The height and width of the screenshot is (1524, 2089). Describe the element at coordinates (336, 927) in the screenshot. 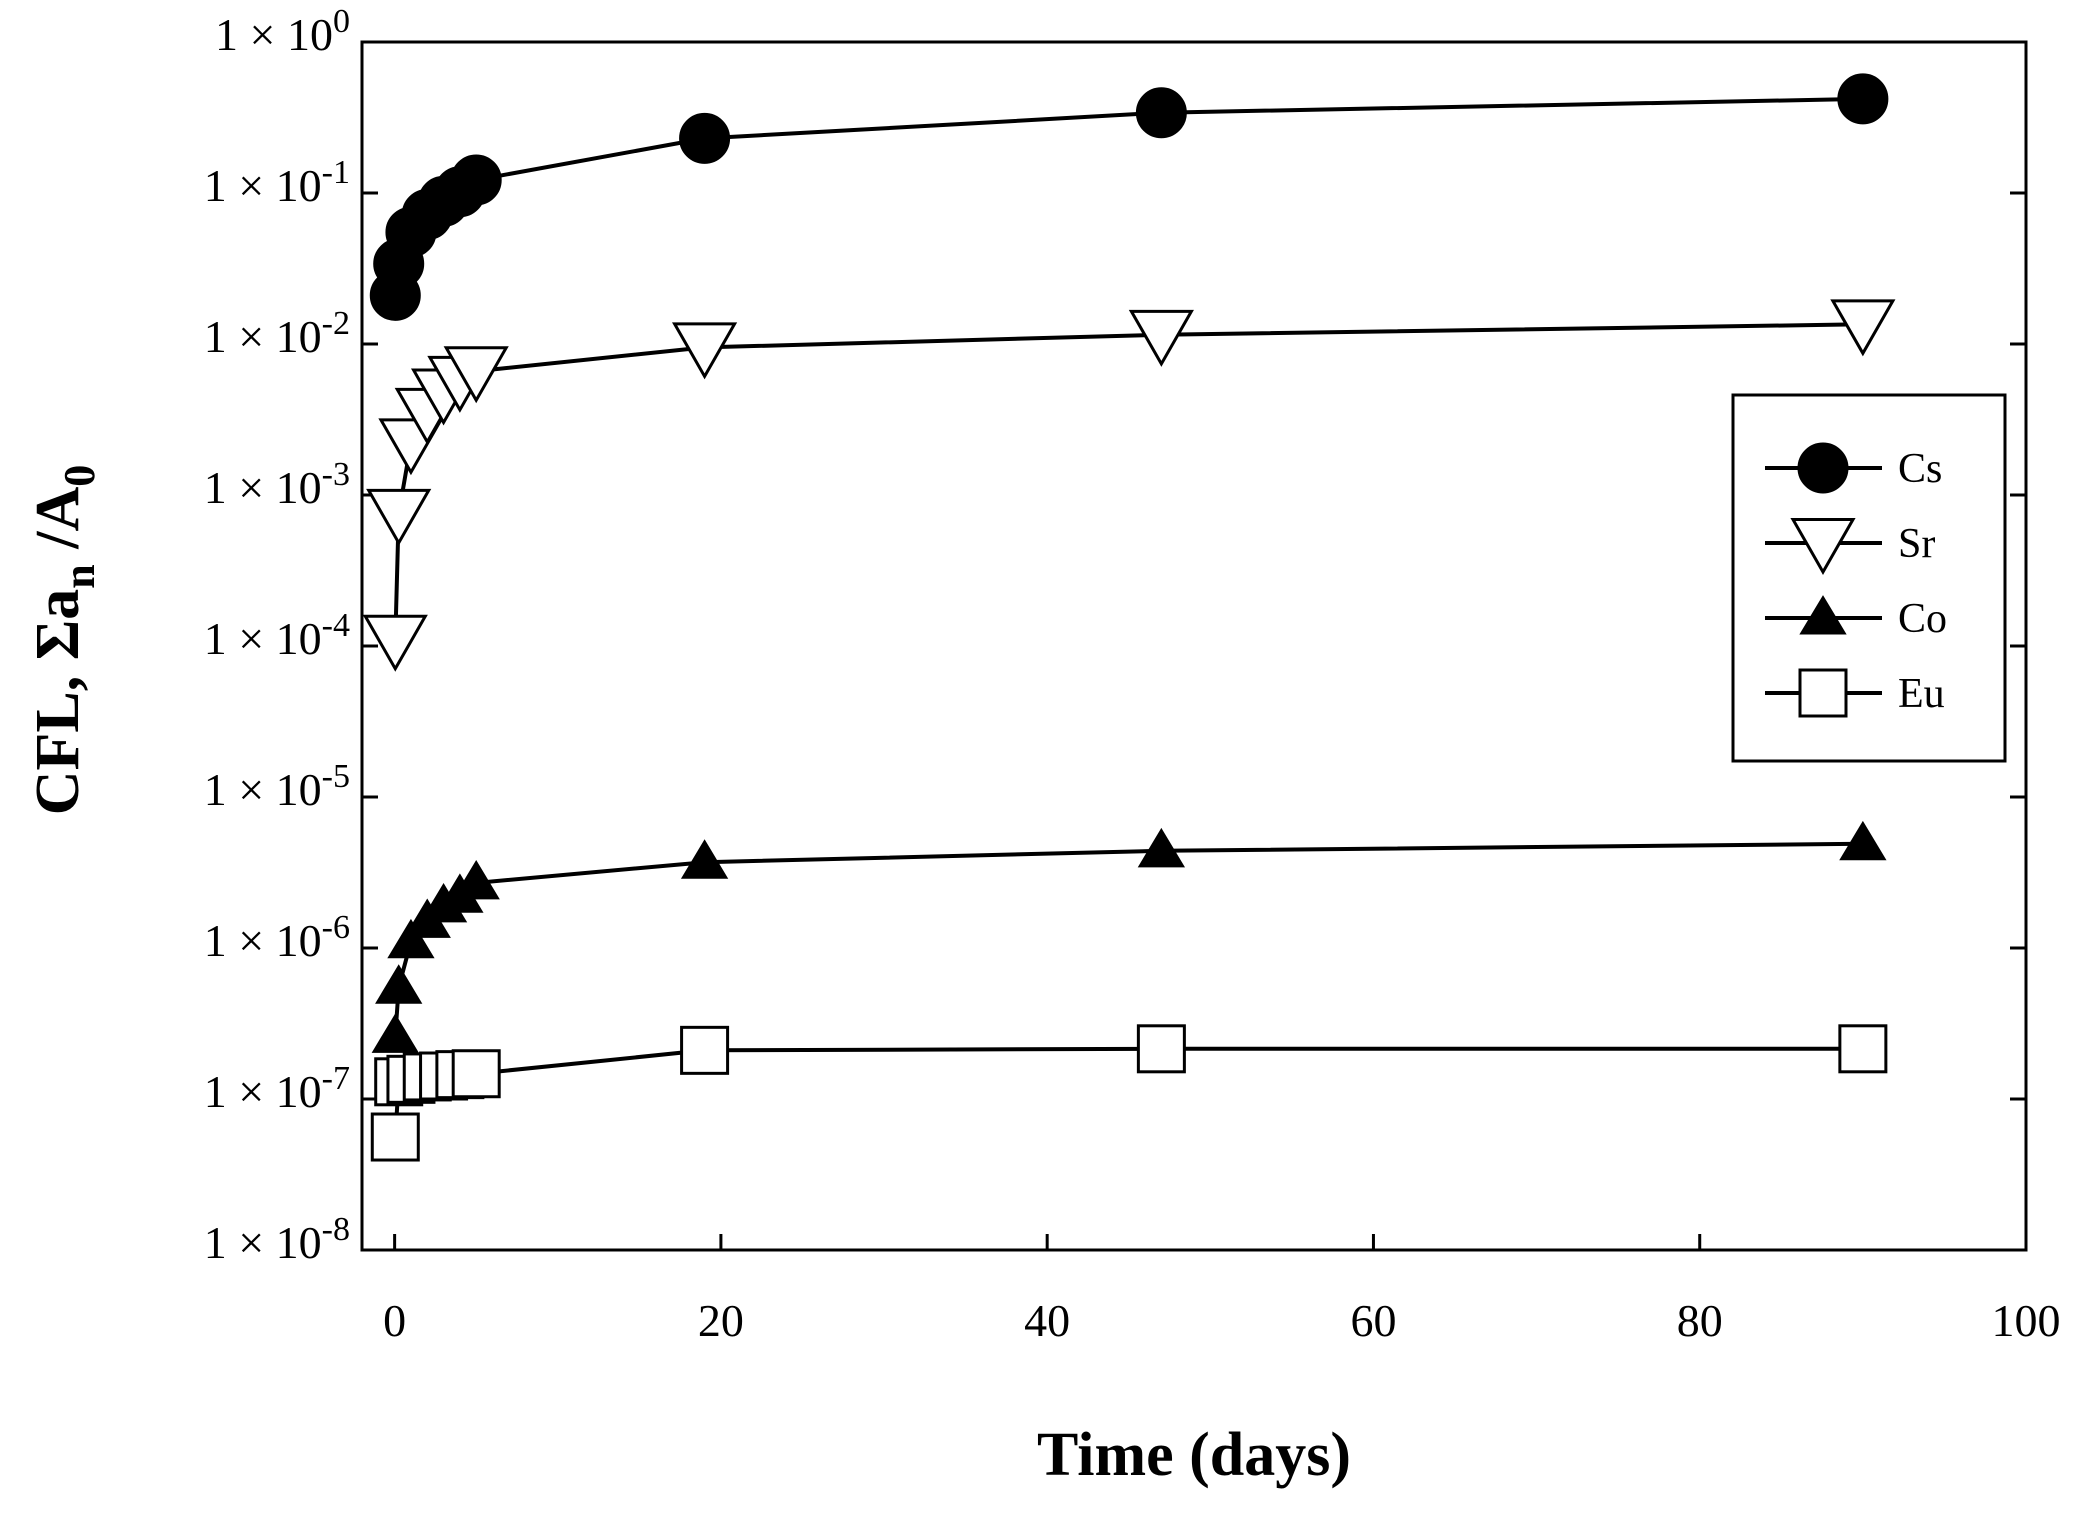

I see `y-tick-label-exponent: -6` at that location.